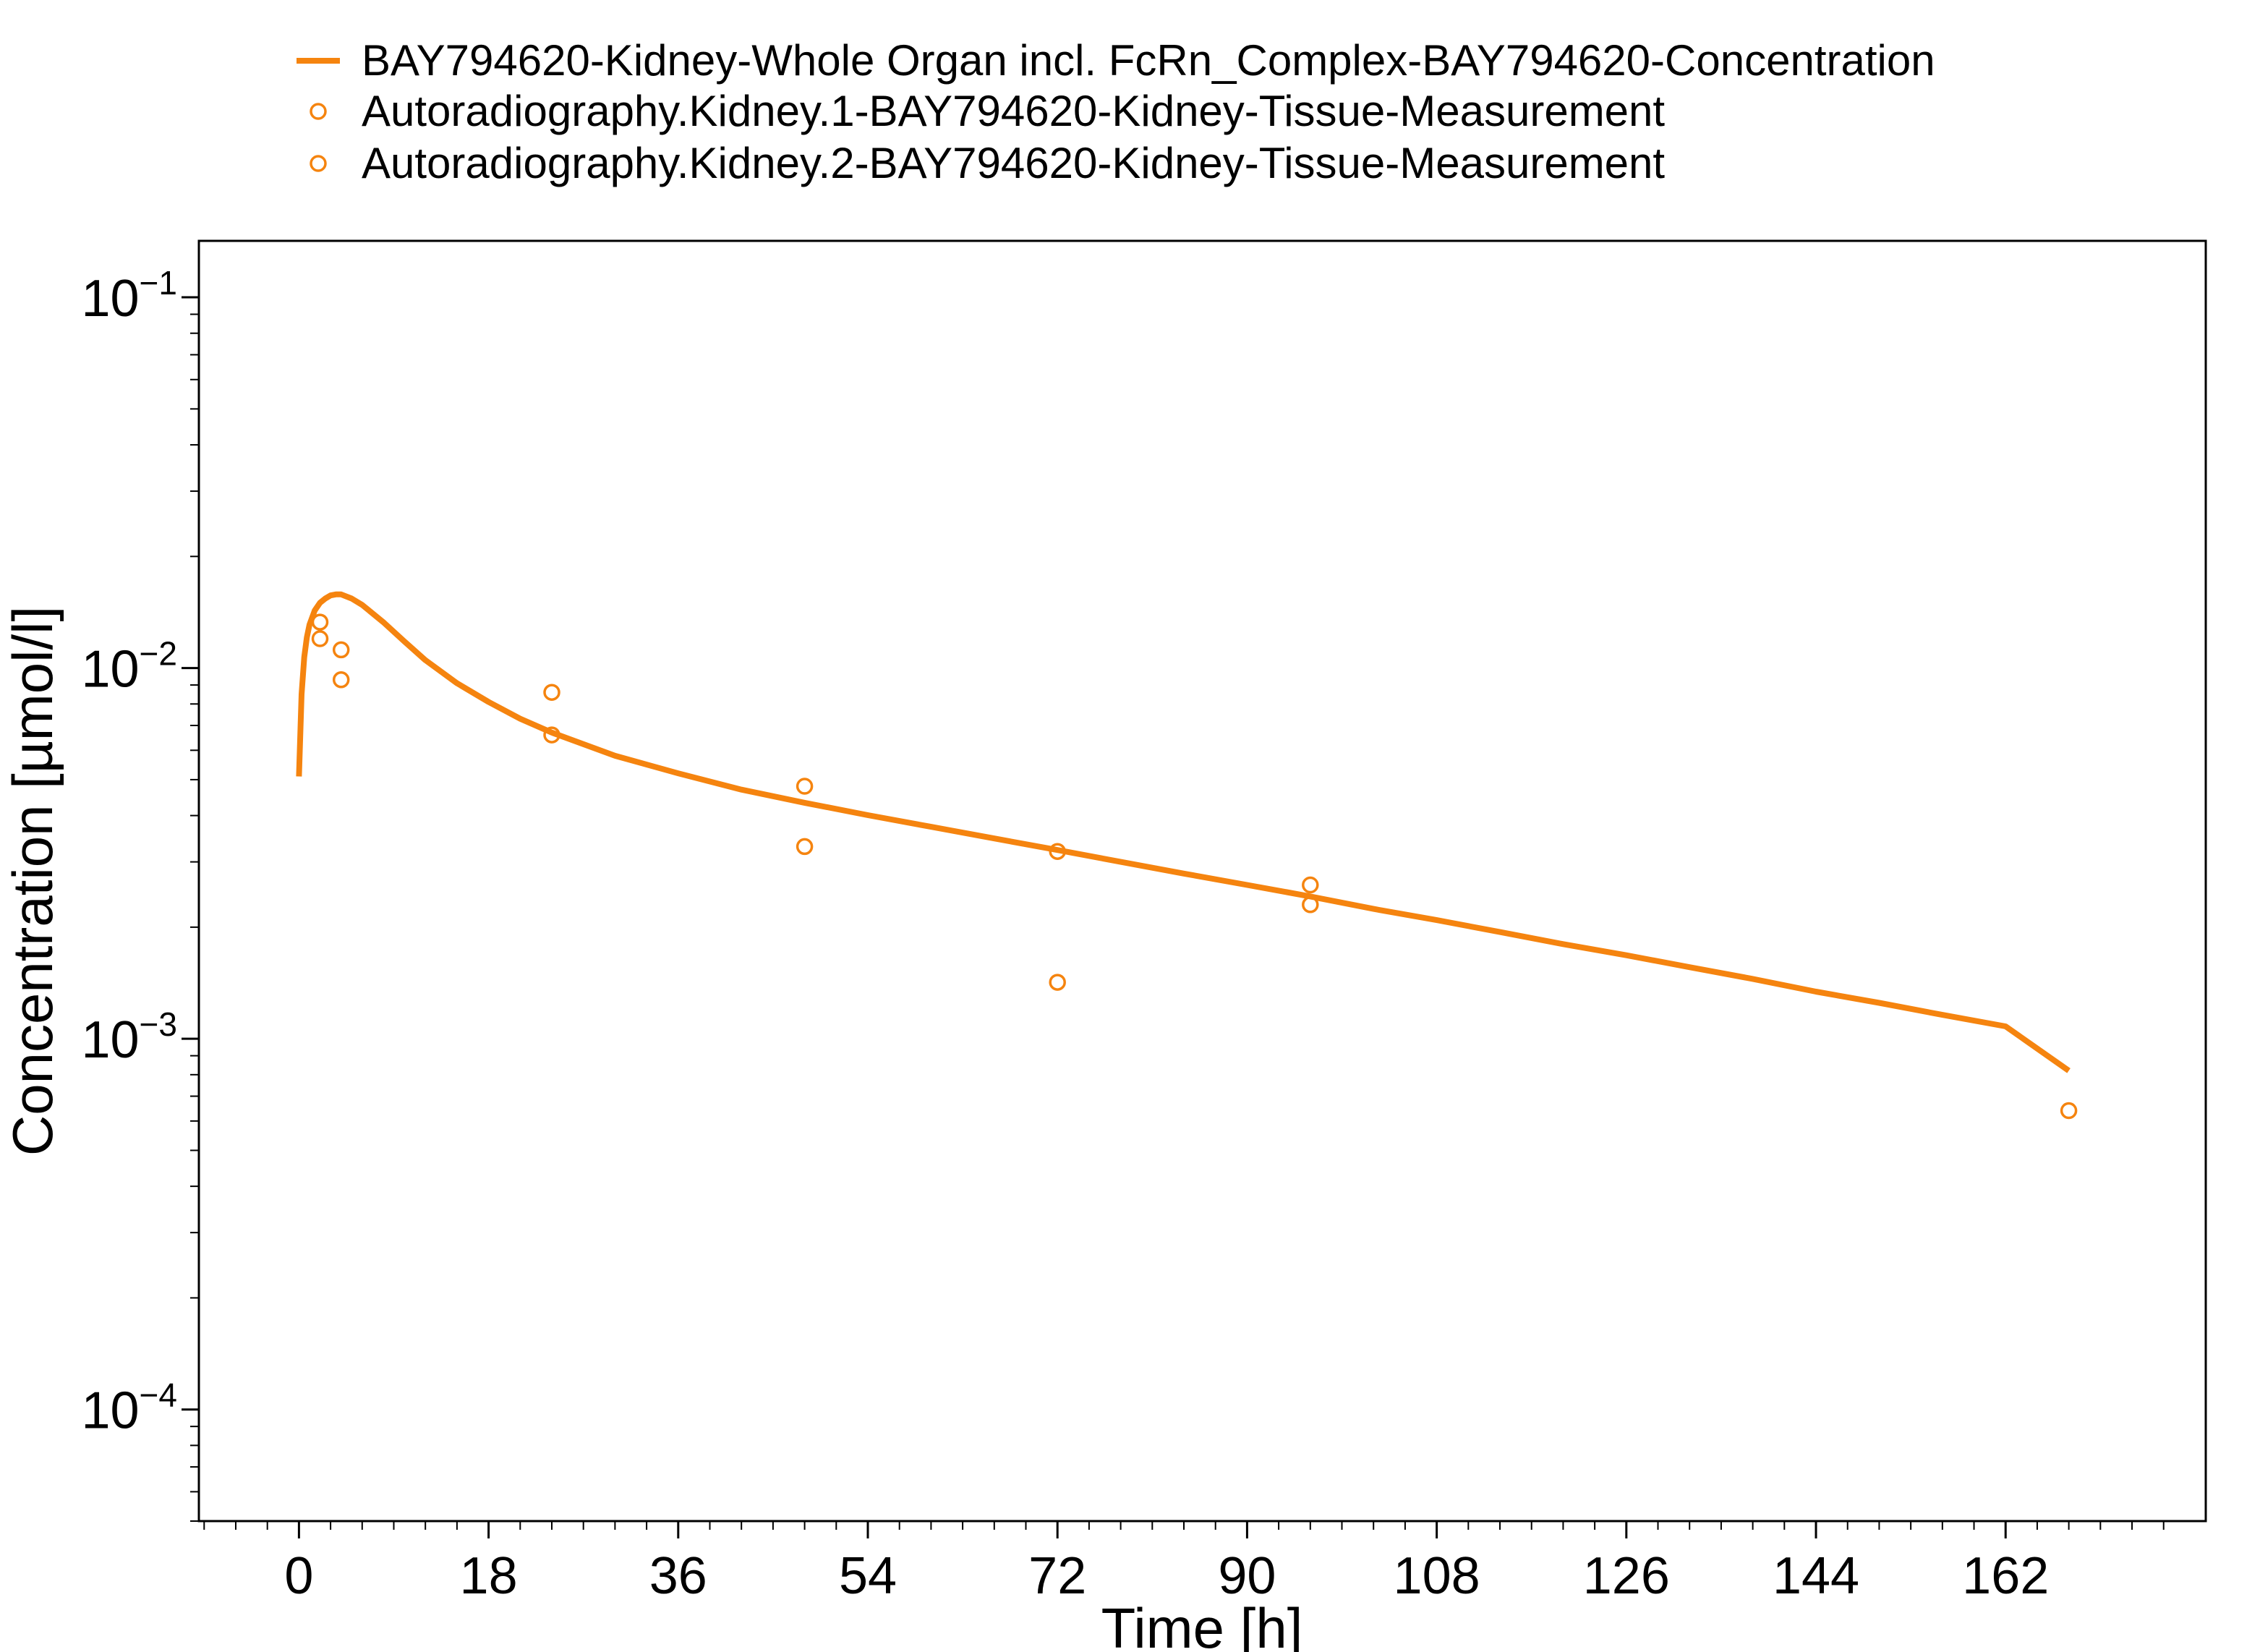 Image resolution: width=2260 pixels, height=1652 pixels. What do you see at coordinates (1184, 1563) in the screenshot?
I see `x-axis: 0 18 36 54 72 90 108 126 144 162` at bounding box center [1184, 1563].